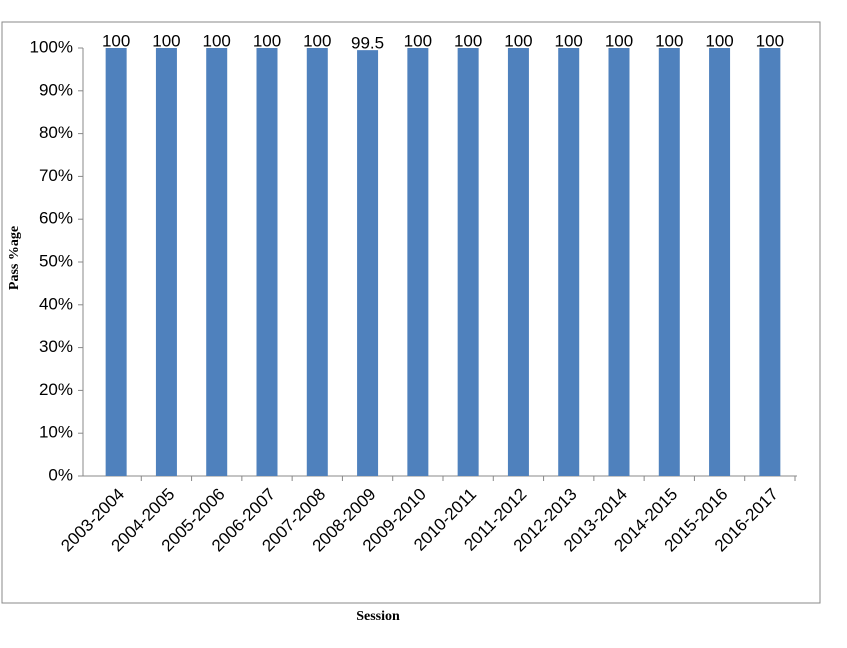  What do you see at coordinates (378, 616) in the screenshot?
I see `x-axis-title: Session` at bounding box center [378, 616].